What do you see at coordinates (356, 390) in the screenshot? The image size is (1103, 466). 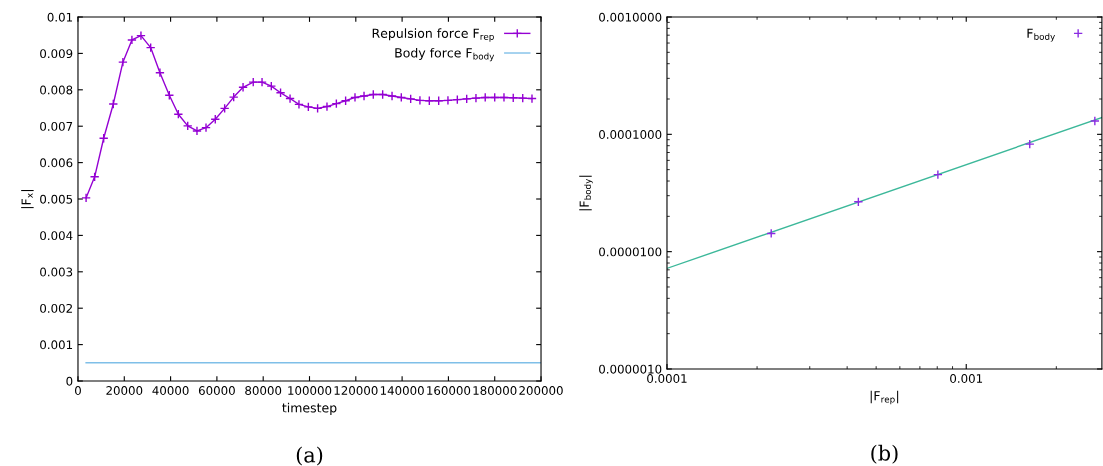 I see `x-tick-label: 120000` at bounding box center [356, 390].